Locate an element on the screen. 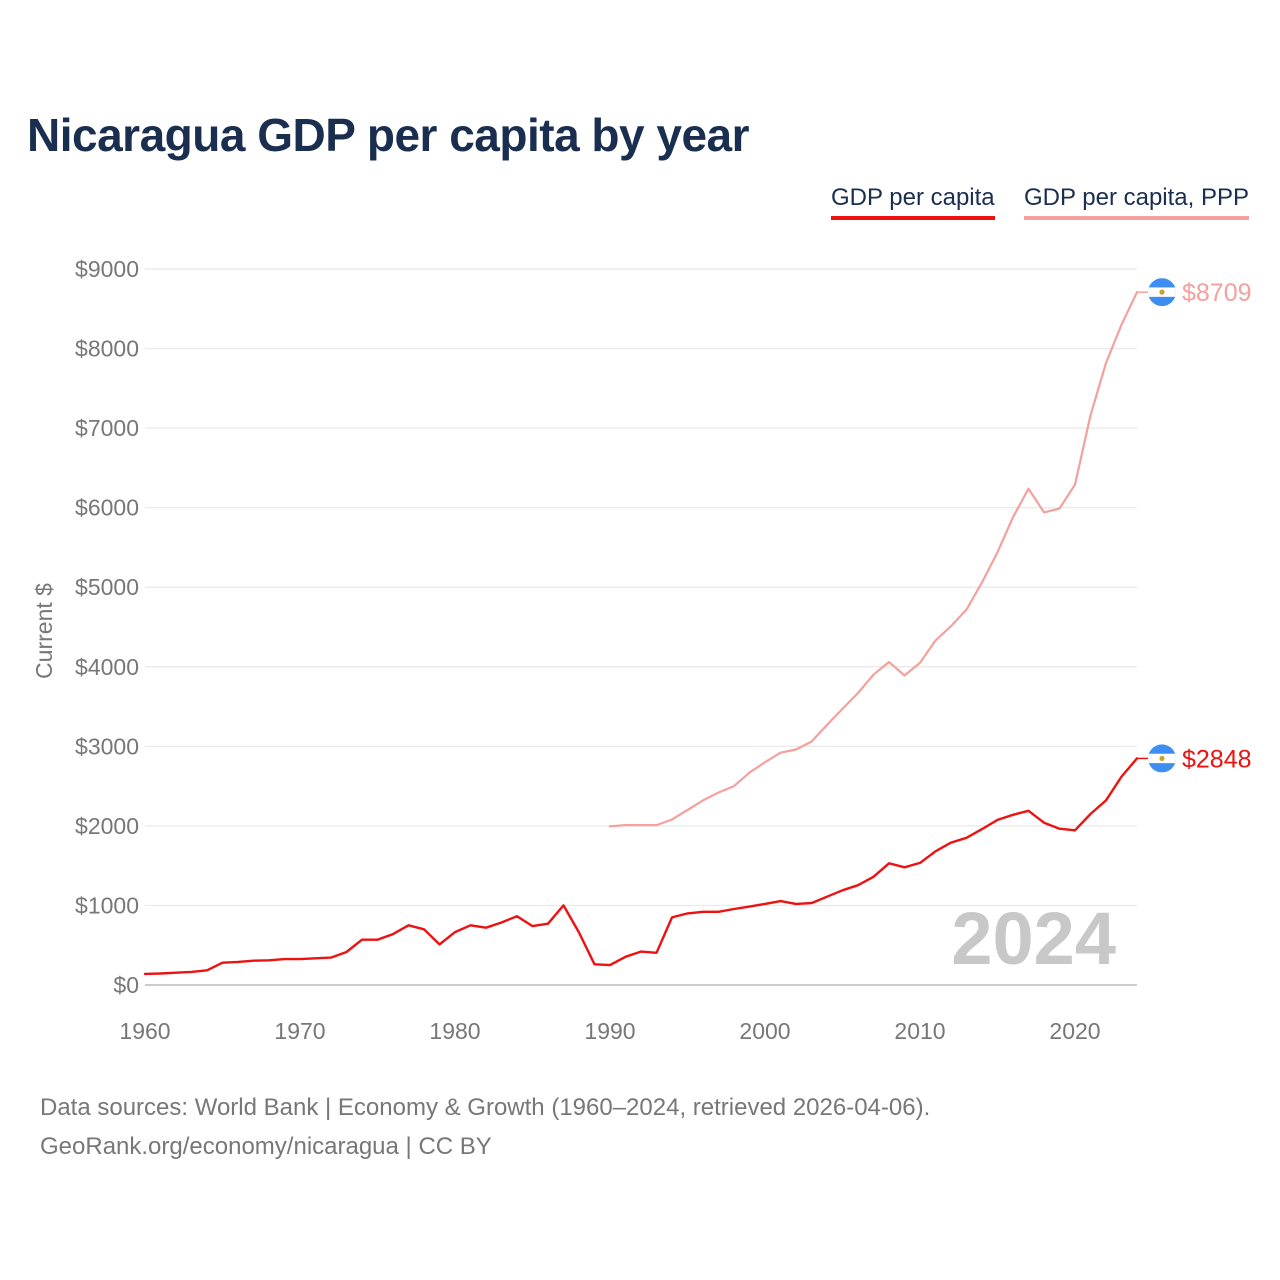 Image resolution: width=1280 pixels, height=1280 pixels. y-tick-label: $5000 is located at coordinates (107, 587).